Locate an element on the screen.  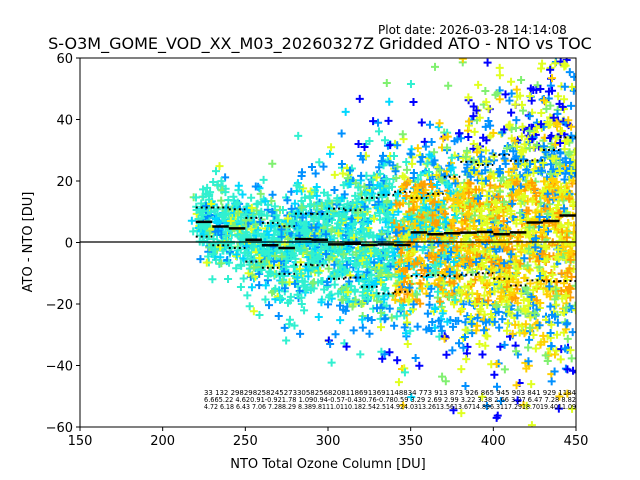
x-tick-label: 200 is located at coordinates (162, 441).